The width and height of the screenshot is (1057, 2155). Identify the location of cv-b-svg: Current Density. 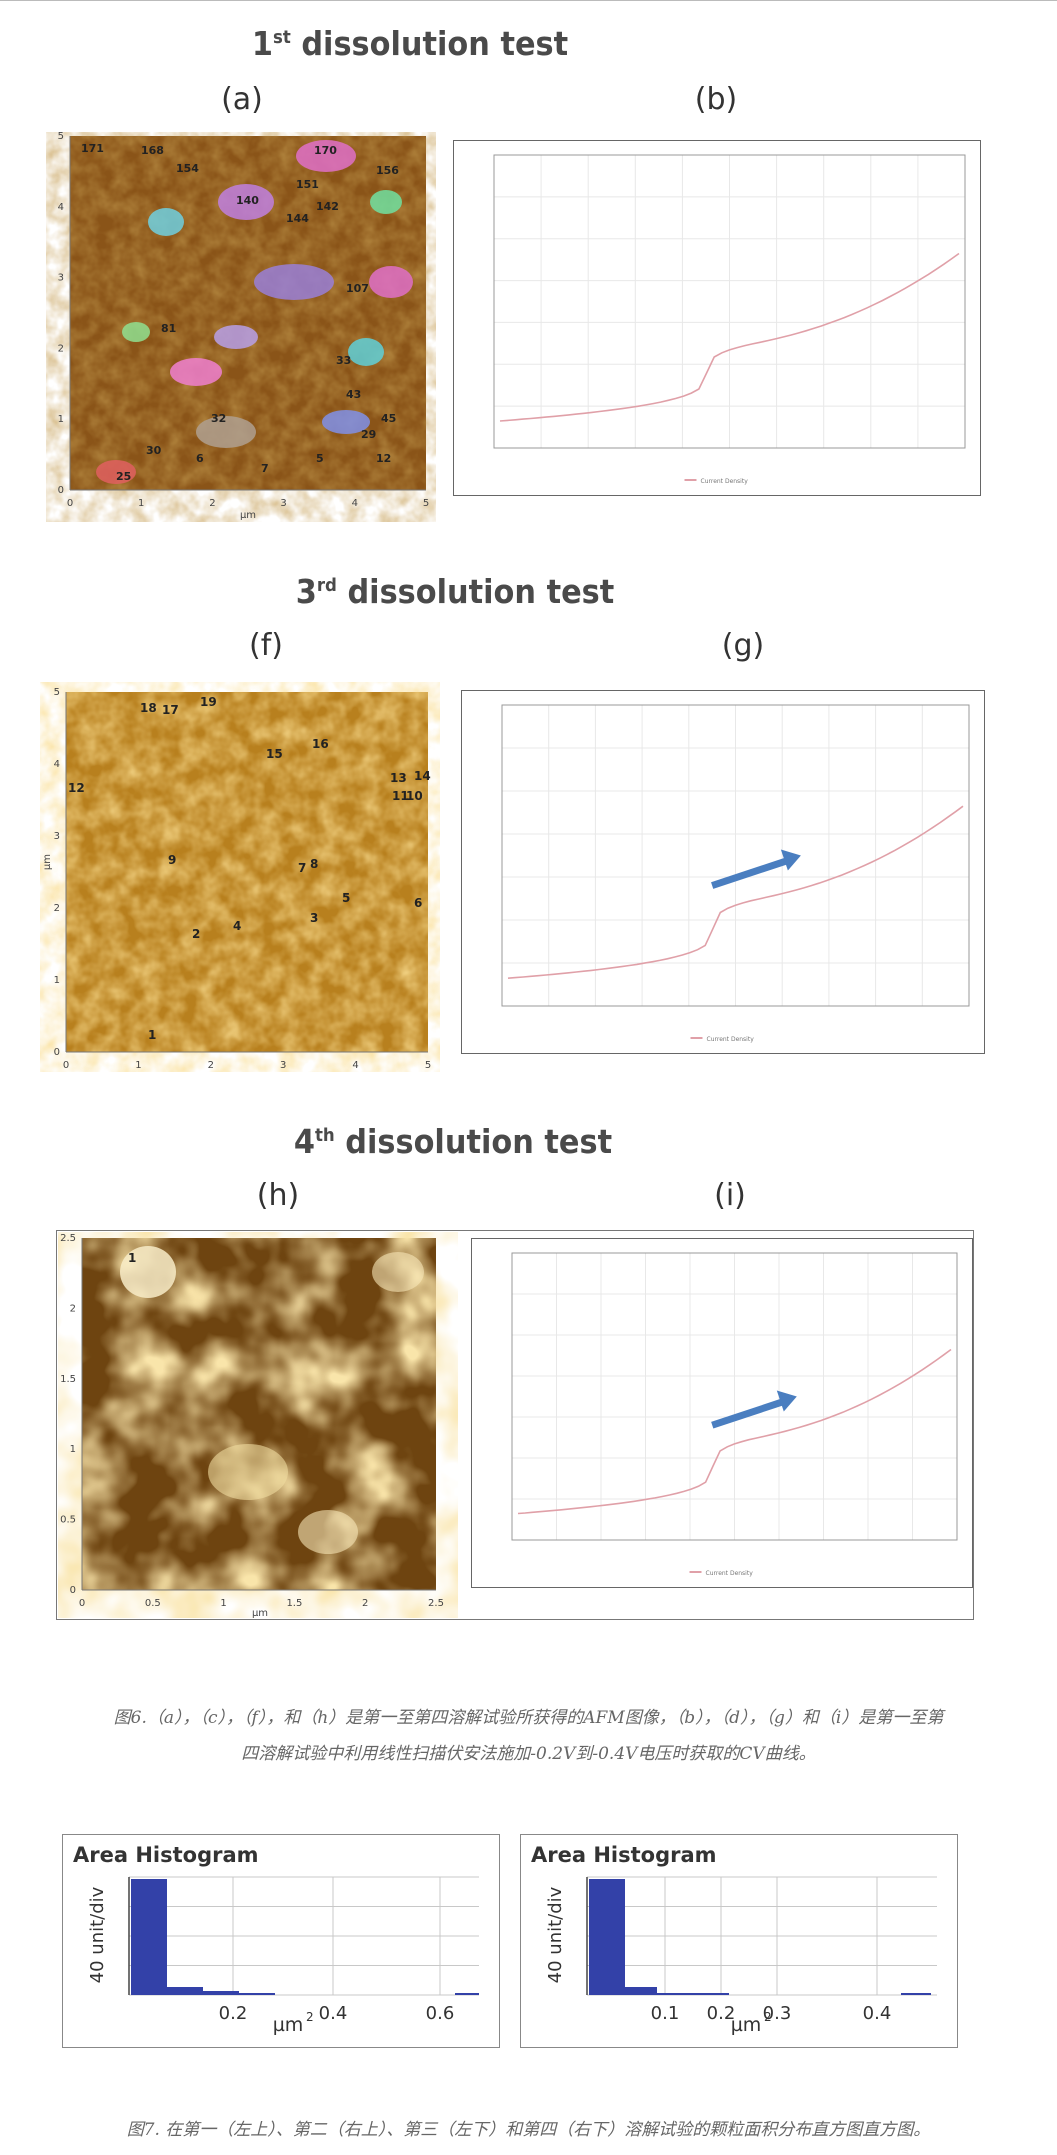
(729, 319).